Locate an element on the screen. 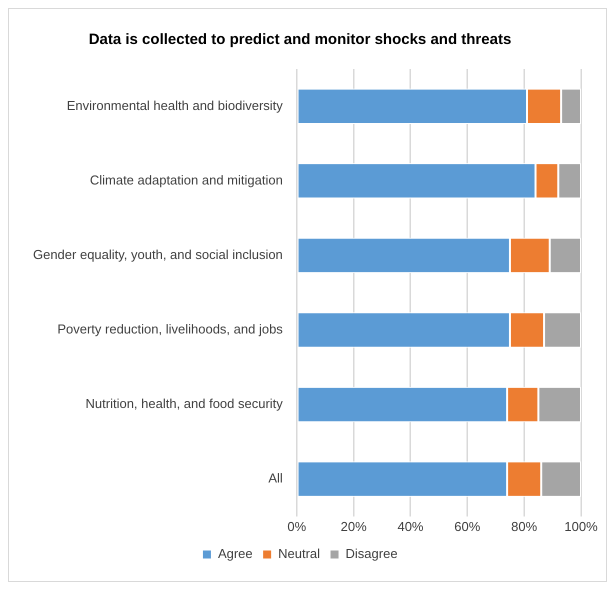 Image resolution: width=615 pixels, height=590 pixels. y-tick-label: Climate adaptation and mitigation is located at coordinates (186, 180).